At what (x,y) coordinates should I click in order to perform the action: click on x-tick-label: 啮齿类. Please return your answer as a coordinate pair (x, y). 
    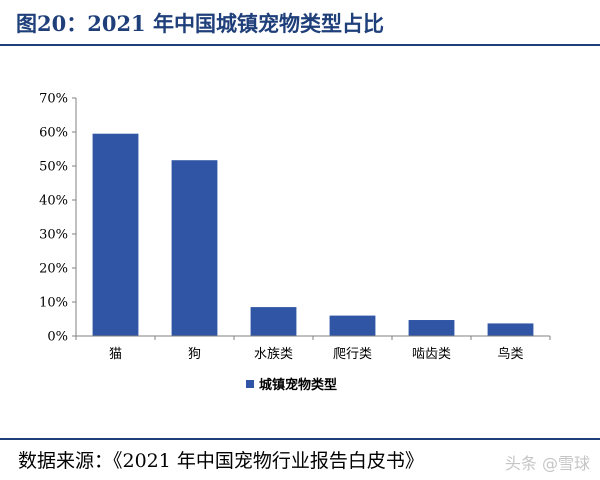
    Looking at the image, I should click on (431, 354).